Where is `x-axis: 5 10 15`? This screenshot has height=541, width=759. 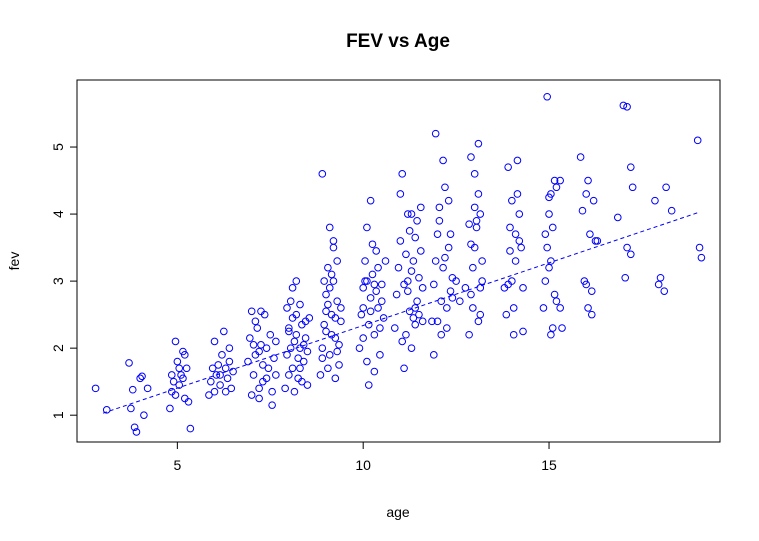 x-axis: 5 10 15 is located at coordinates (365, 457).